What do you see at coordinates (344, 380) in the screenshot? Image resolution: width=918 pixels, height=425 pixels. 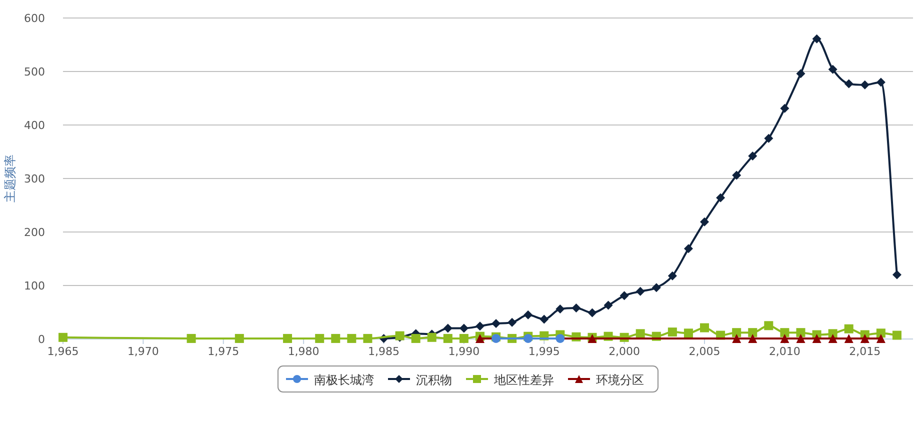 I see `legend-label: 南极长城湾` at bounding box center [344, 380].